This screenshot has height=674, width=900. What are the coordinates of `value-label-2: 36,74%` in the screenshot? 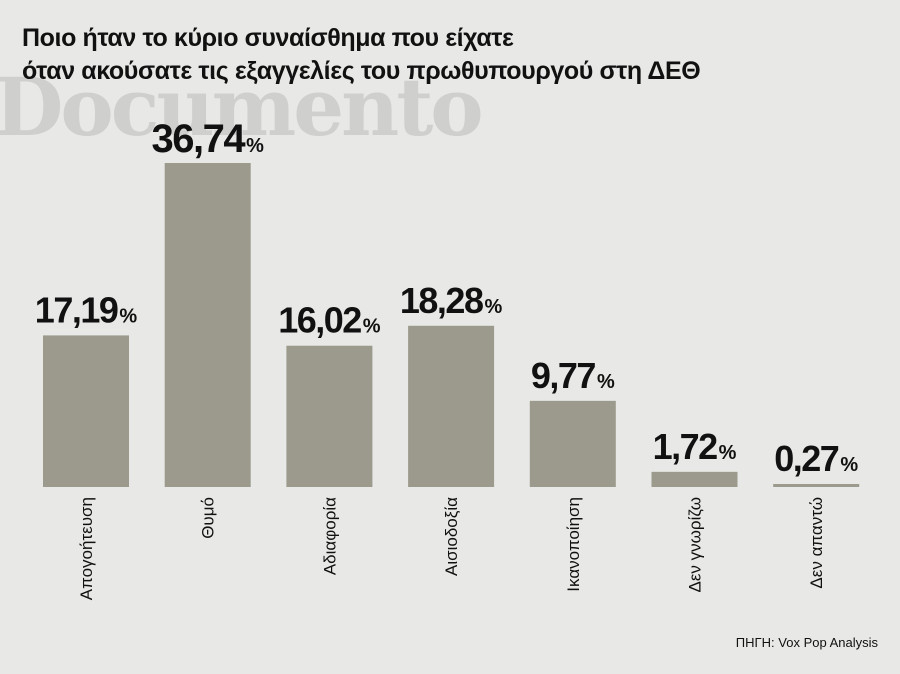 It's located at (207, 139).